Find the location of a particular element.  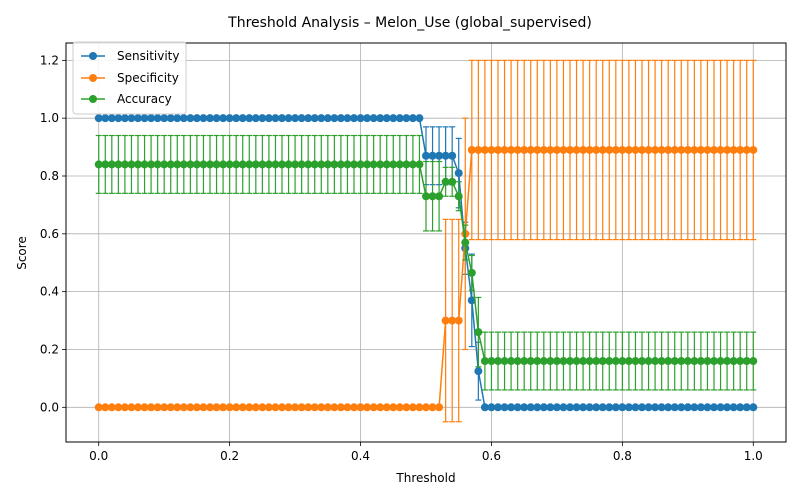

x-tick-label: 1.0 is located at coordinates (753, 456).